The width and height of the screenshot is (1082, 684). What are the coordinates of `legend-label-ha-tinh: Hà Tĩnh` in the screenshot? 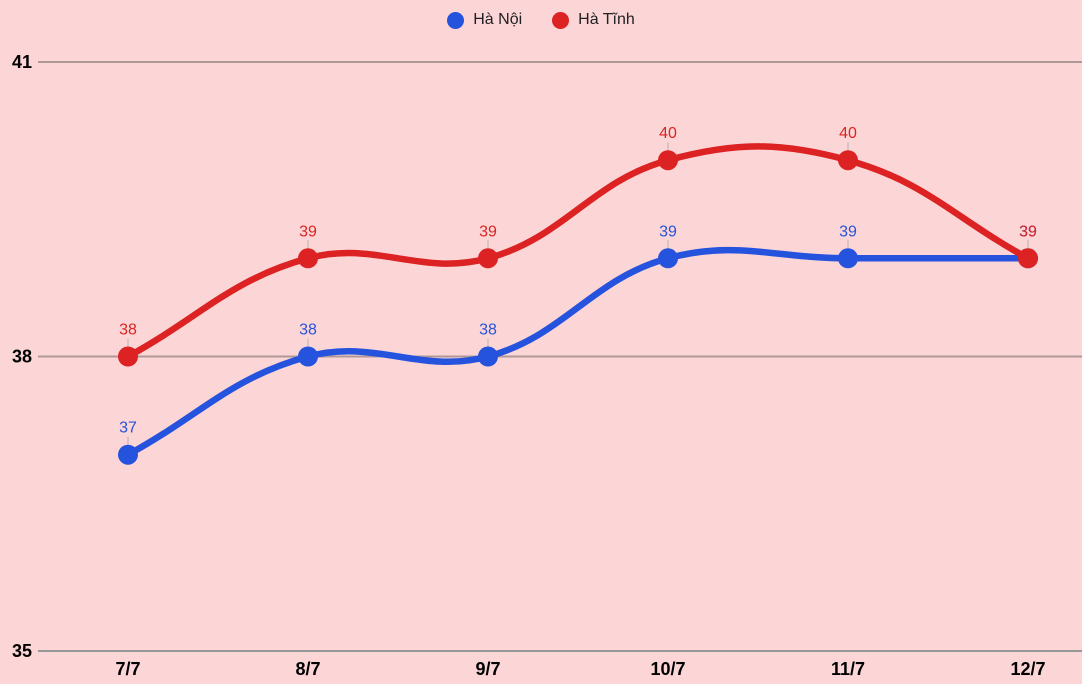 It's located at (606, 19).